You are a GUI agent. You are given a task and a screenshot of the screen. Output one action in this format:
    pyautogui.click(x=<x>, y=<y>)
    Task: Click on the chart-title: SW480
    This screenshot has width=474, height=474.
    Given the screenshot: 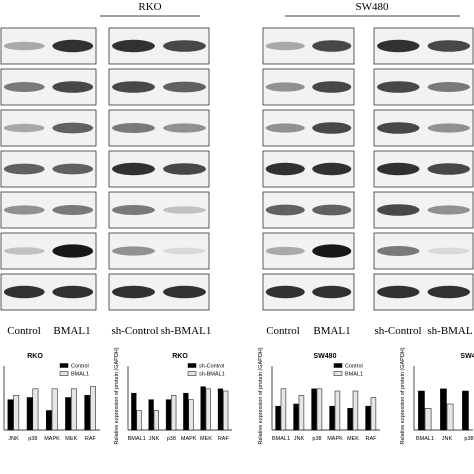 What is the action you would take?
    pyautogui.click(x=325, y=356)
    